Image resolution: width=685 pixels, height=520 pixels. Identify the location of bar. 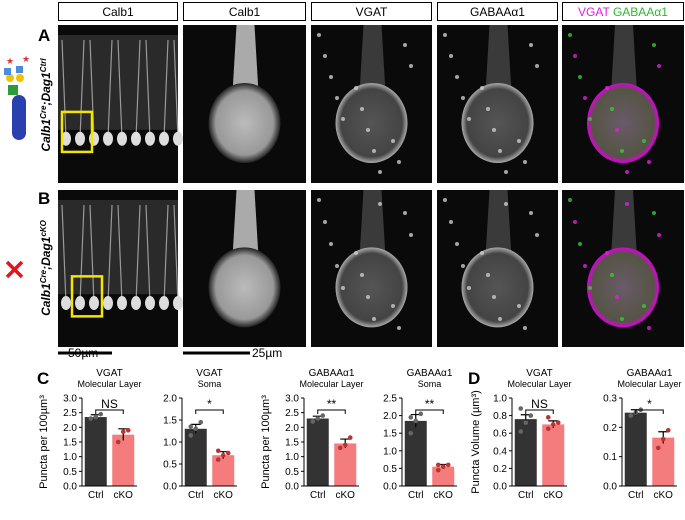
(415, 453).